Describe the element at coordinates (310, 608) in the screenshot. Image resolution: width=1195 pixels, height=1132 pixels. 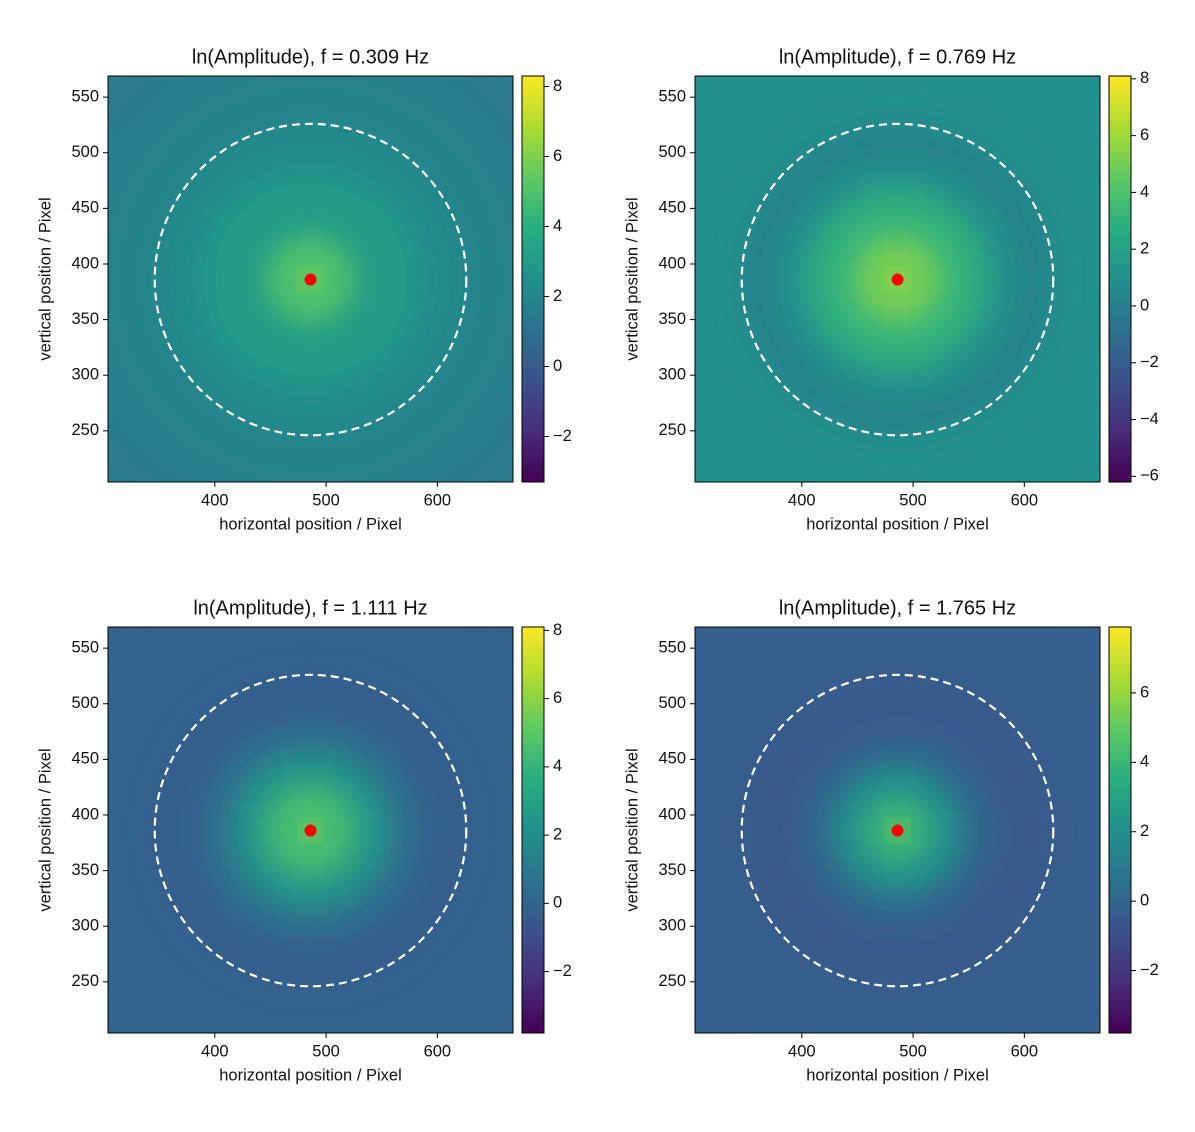
I see `chart-title: ln(Amplitude), f = 1.111 Hz` at that location.